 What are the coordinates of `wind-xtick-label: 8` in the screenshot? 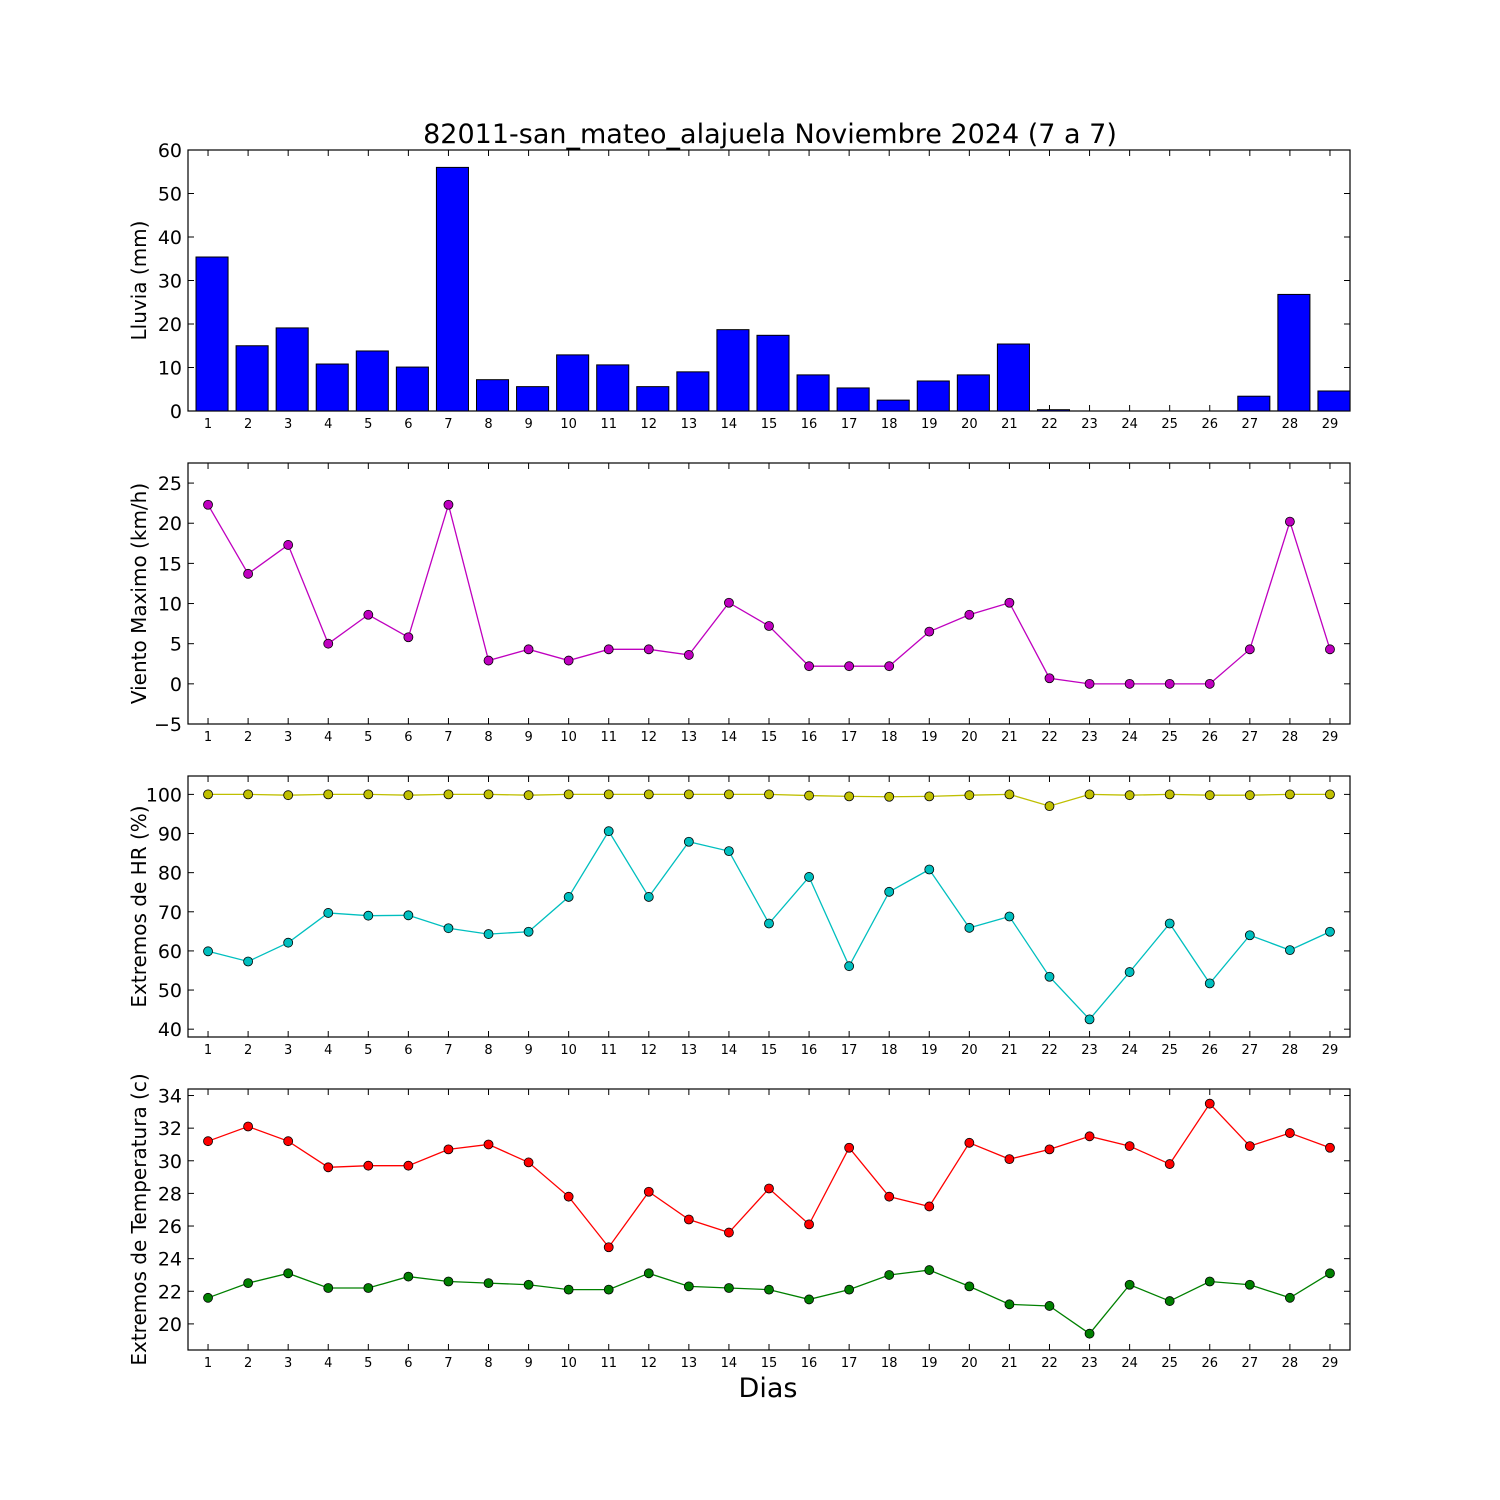 It's located at (488, 737).